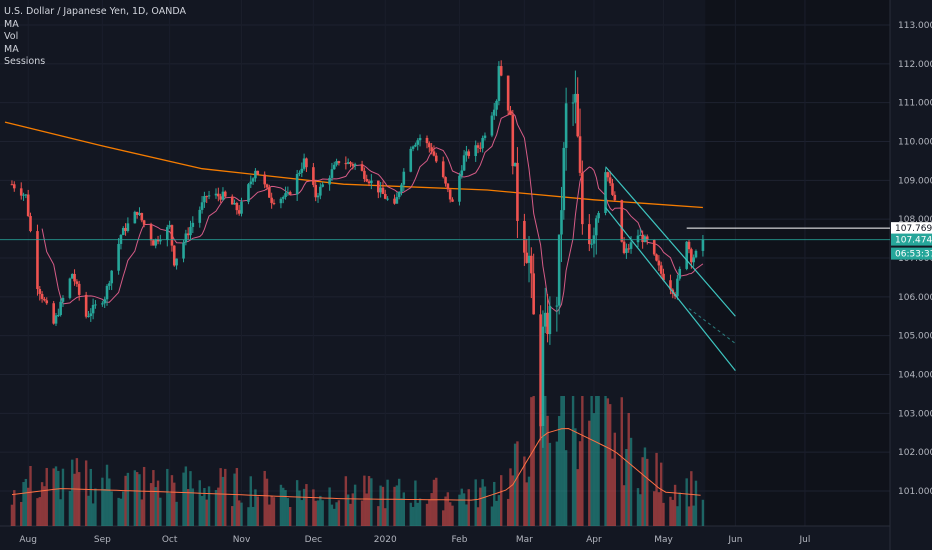  Describe the element at coordinates (670, 241) in the screenshot. I see `channel-line` at that location.